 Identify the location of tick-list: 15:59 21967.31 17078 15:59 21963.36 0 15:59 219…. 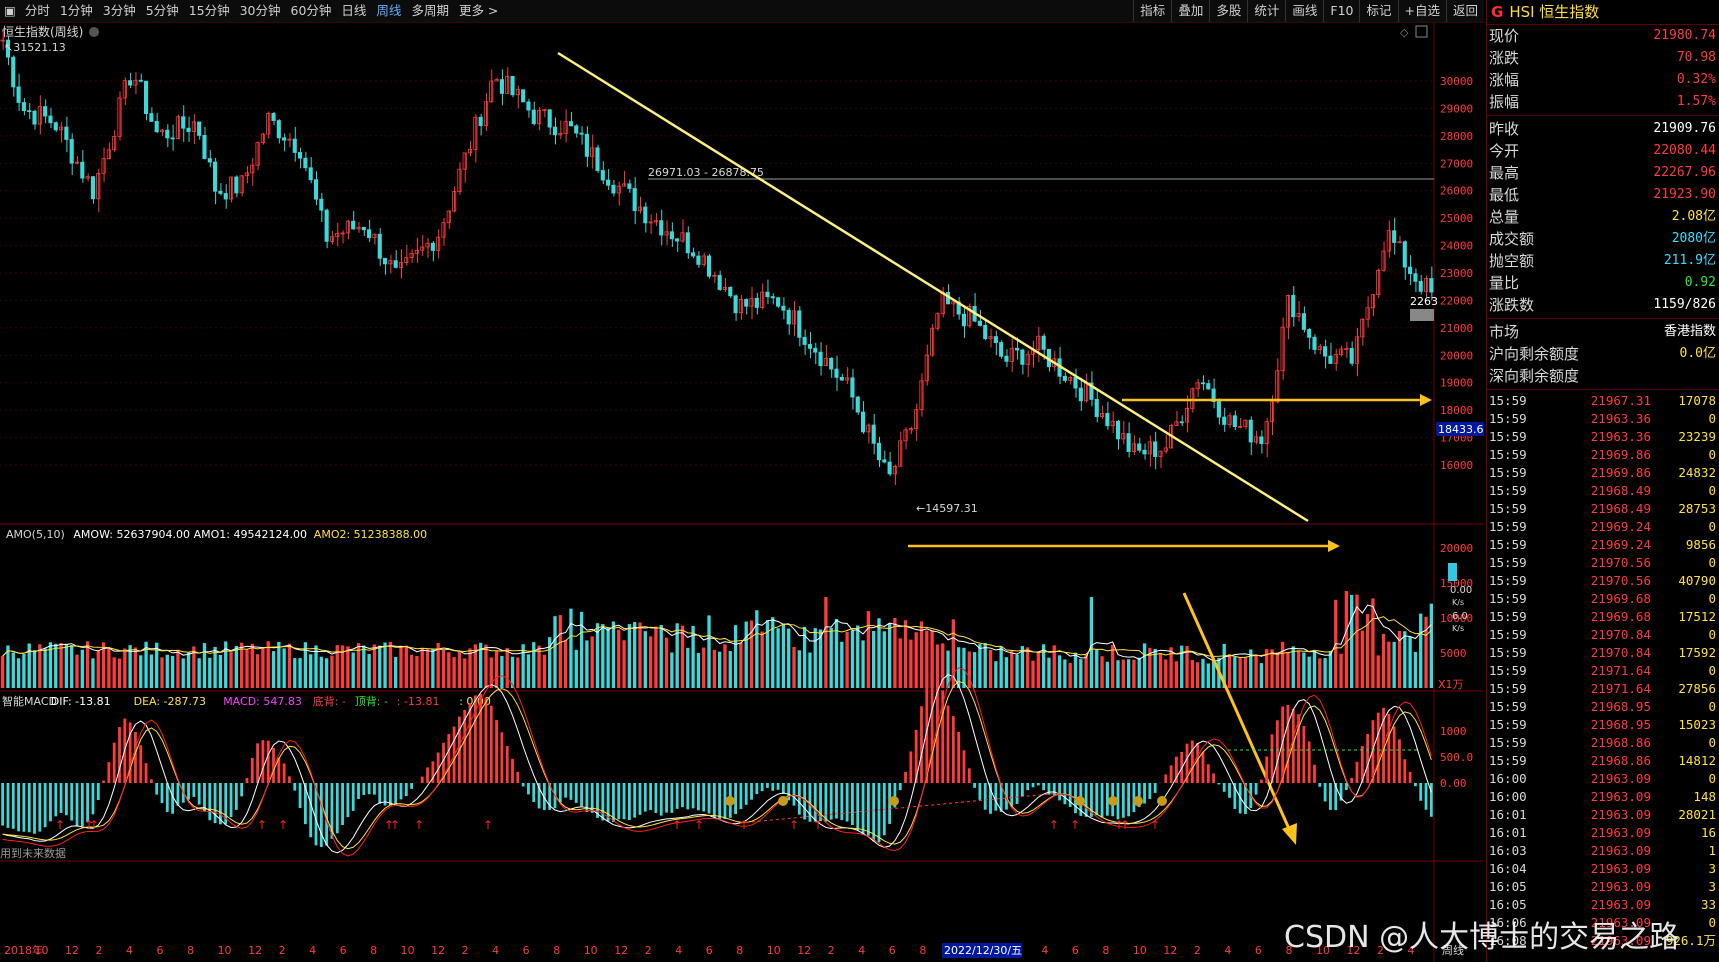
(1603, 671).